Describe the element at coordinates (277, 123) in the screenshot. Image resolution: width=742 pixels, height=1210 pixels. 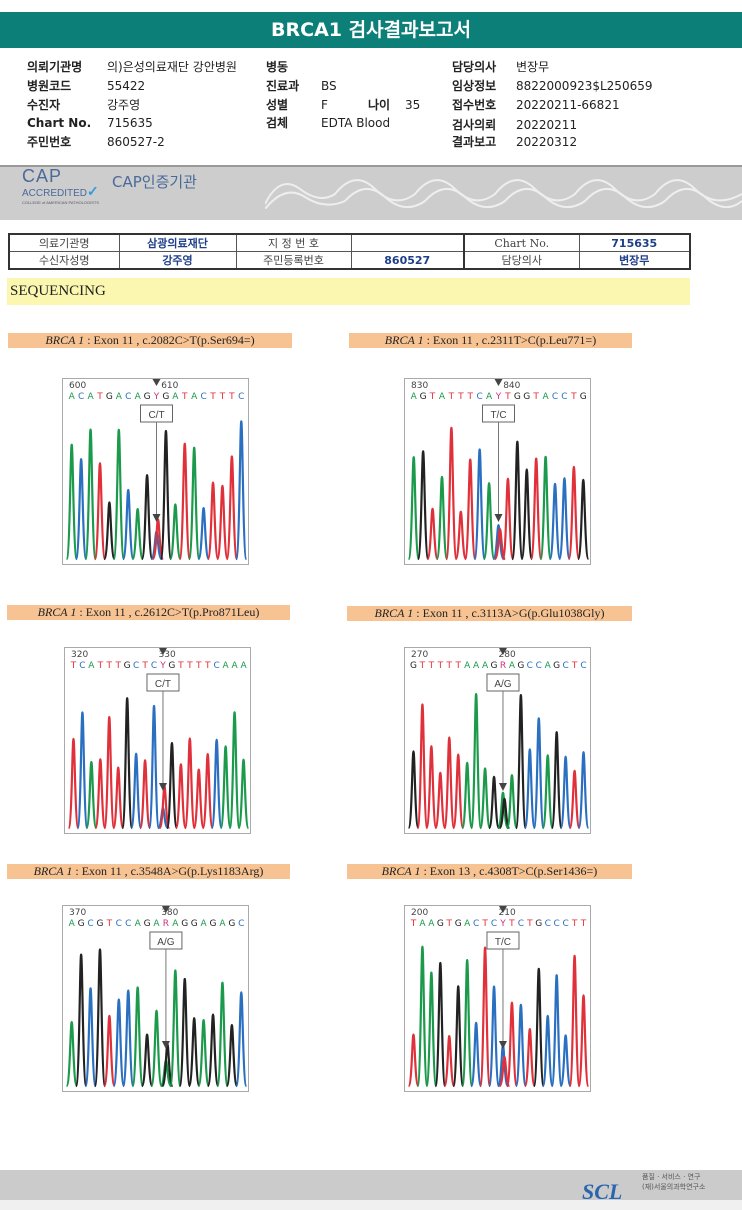
I see `label: 검체` at that location.